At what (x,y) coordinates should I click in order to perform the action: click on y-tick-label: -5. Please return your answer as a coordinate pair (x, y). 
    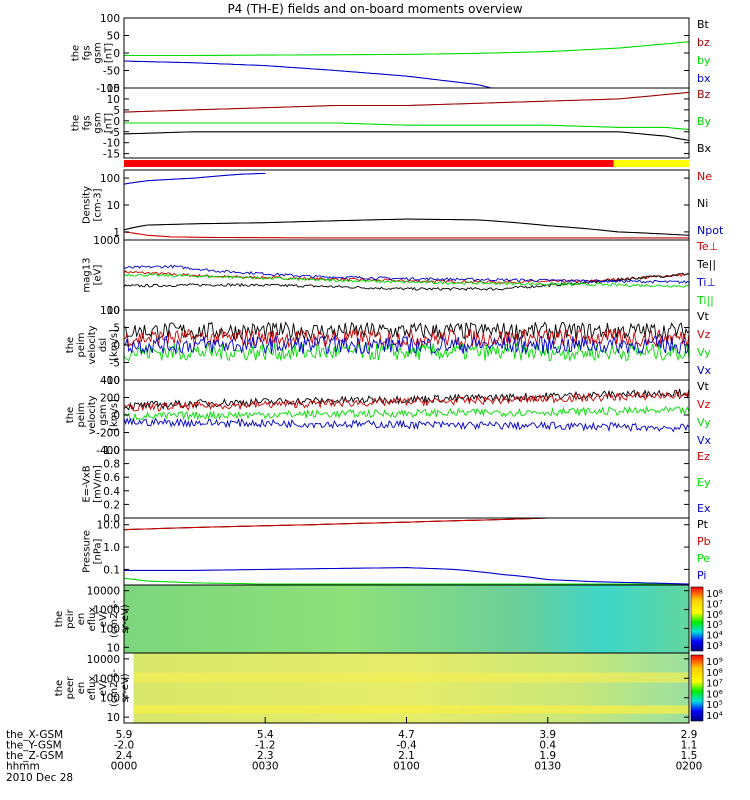
    Looking at the image, I should click on (115, 364).